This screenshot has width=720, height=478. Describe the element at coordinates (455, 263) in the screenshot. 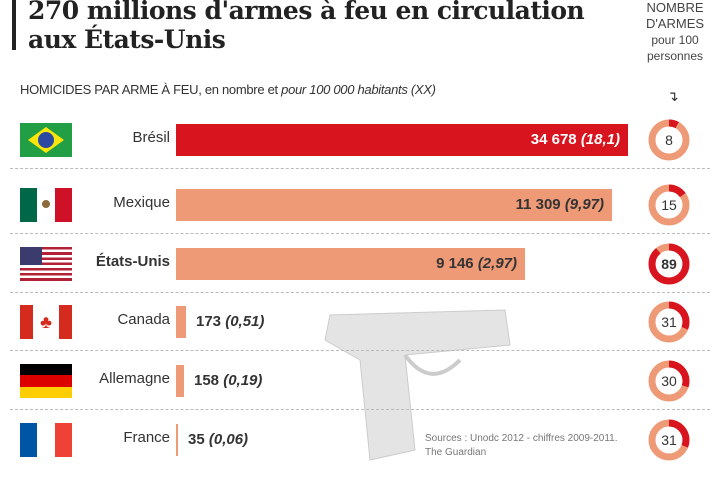

I see `count-label: 9 146` at that location.